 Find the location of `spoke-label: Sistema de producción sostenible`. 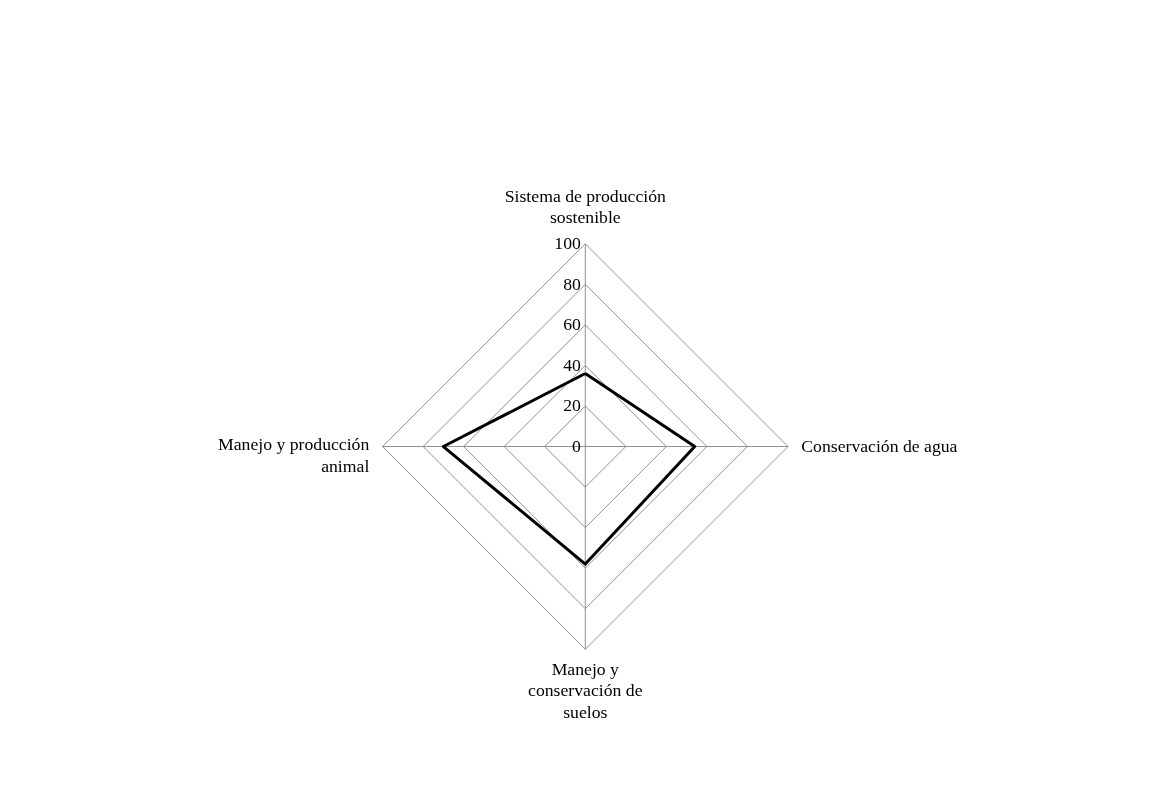

spoke-label: Sistema de producción sostenible is located at coordinates (585, 206).